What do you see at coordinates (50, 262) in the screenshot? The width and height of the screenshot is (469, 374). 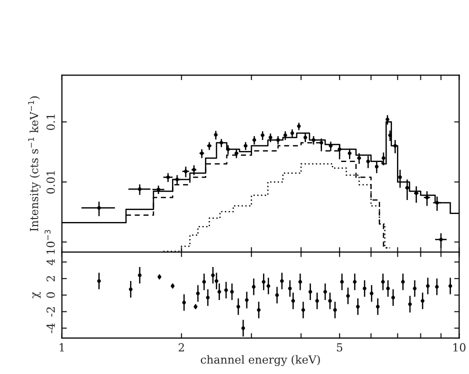 I see `y-tick-label: 4` at bounding box center [50, 262].